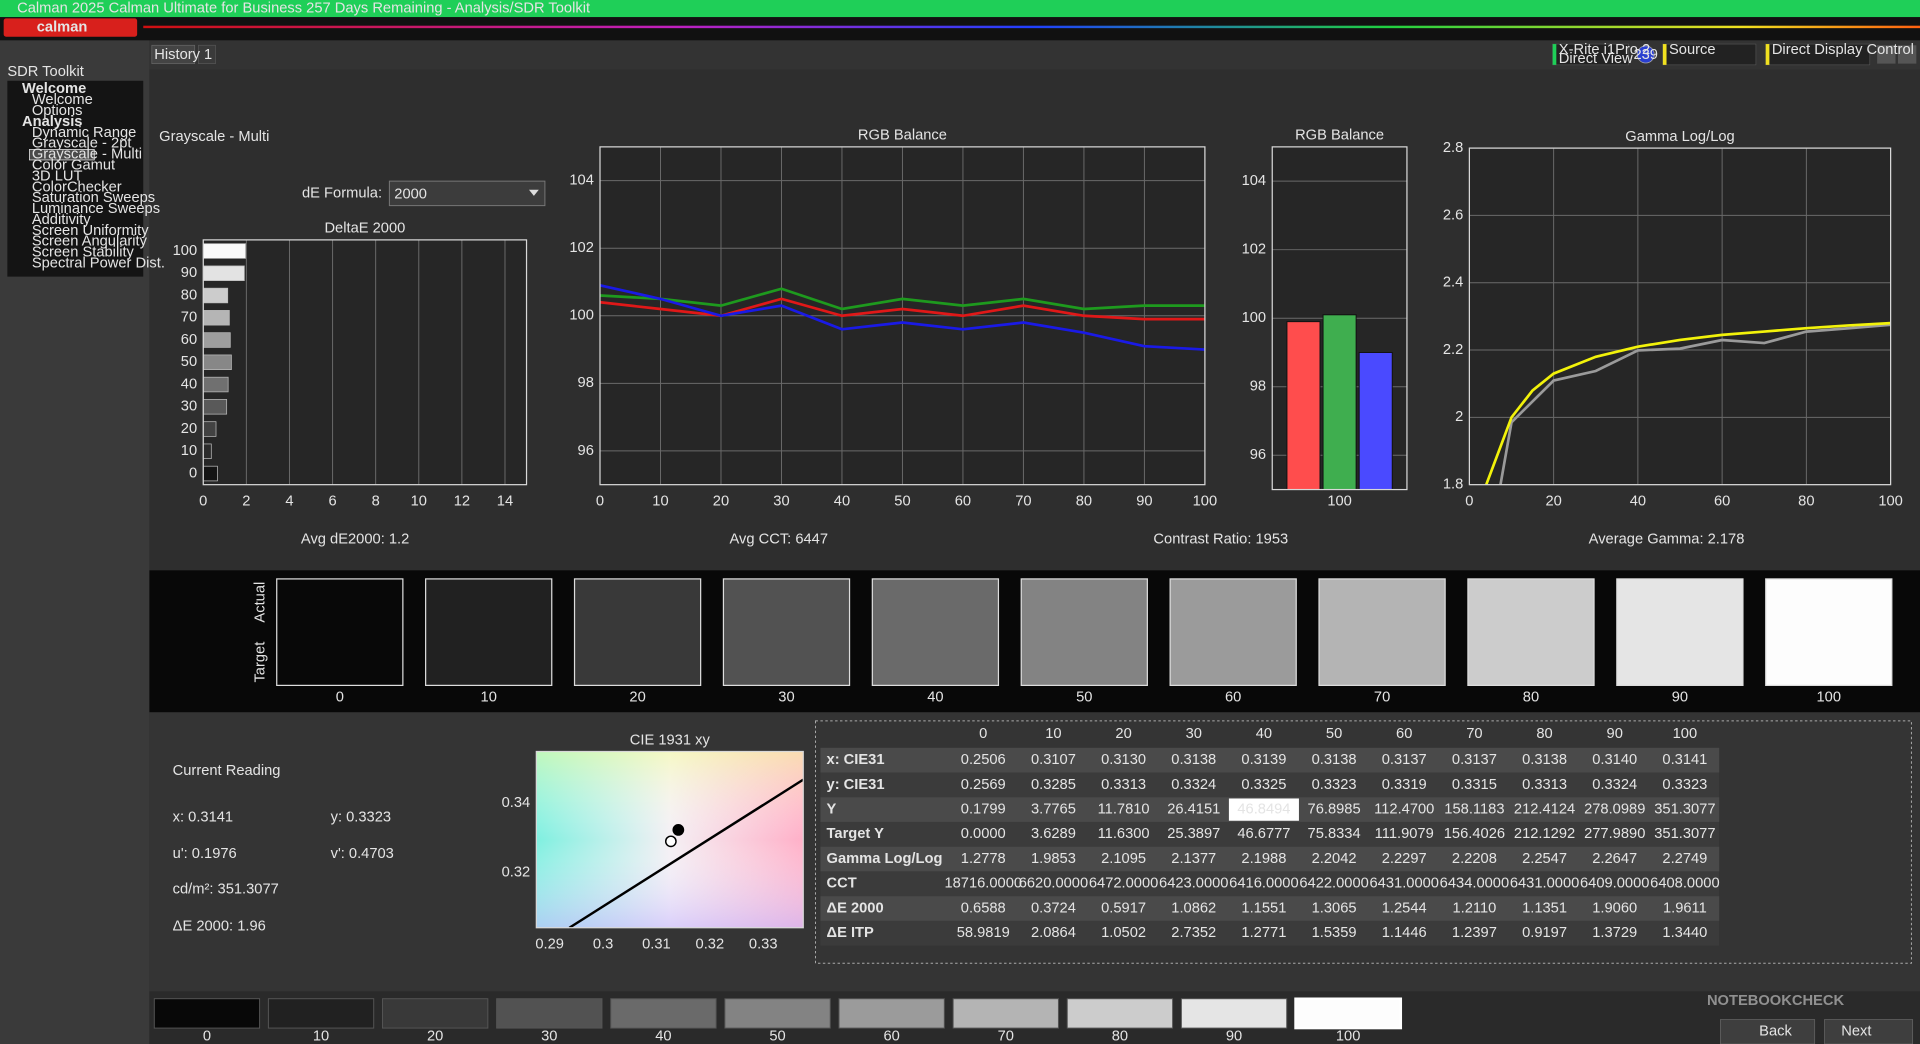 The height and width of the screenshot is (1044, 1920). Describe the element at coordinates (84, 133) in the screenshot. I see `sidebar-item: Dynamic Range` at that location.